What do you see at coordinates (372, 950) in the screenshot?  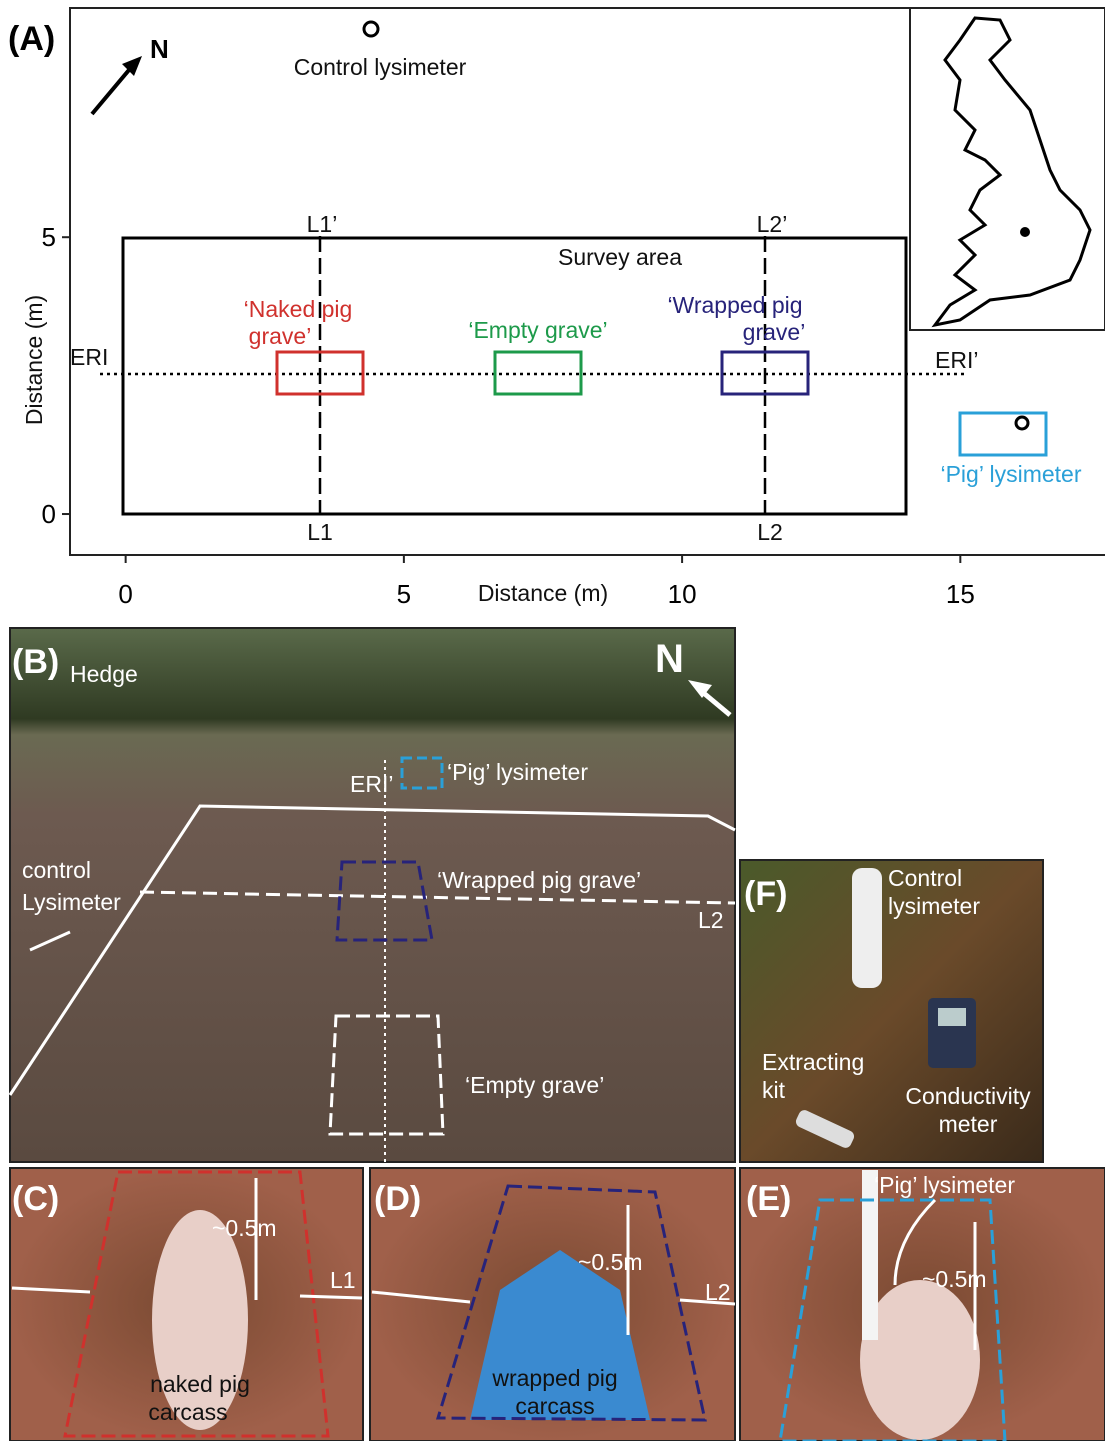 I see `survey-boundary` at bounding box center [372, 950].